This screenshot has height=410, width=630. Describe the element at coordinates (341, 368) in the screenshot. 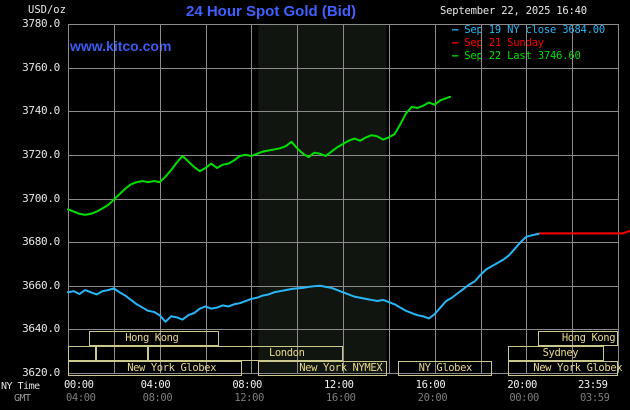

I see `session-label: New York NYMEX` at that location.